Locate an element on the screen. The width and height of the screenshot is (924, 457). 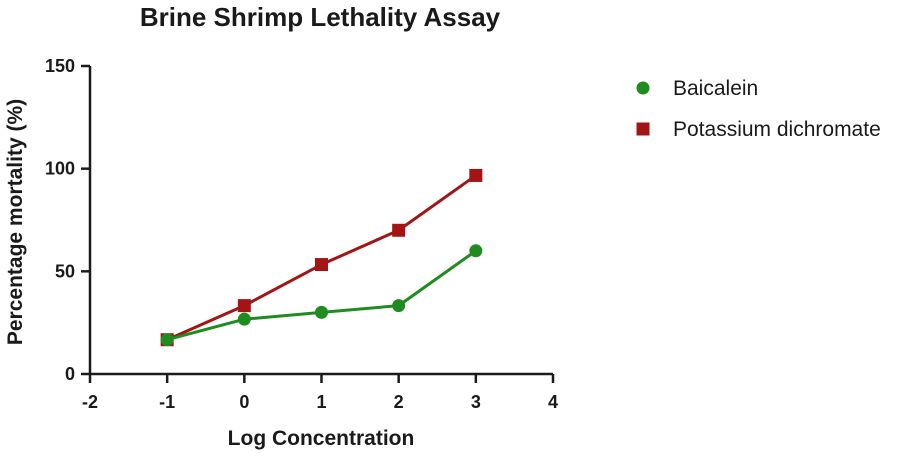
y-tick-label: 100 is located at coordinates (60, 169).